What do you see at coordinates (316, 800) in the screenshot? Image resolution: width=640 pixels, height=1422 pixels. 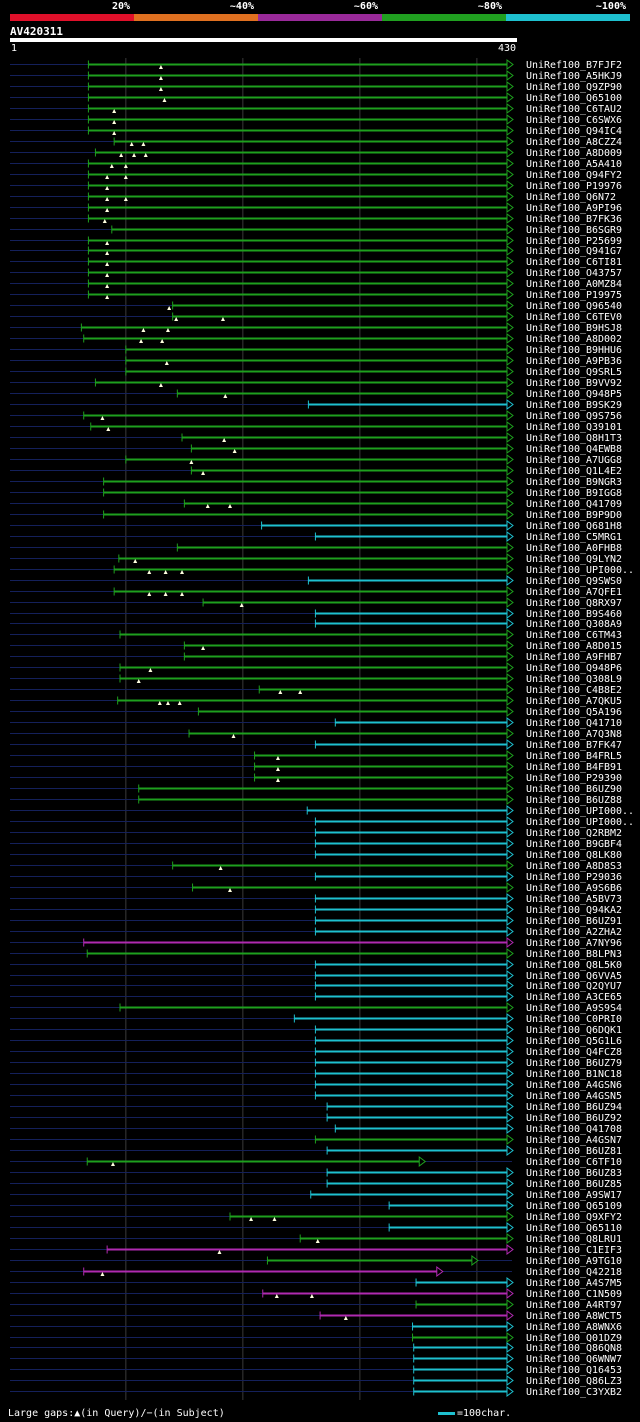 I see `hit-row: UniRef100_B6UZ88` at bounding box center [316, 800].